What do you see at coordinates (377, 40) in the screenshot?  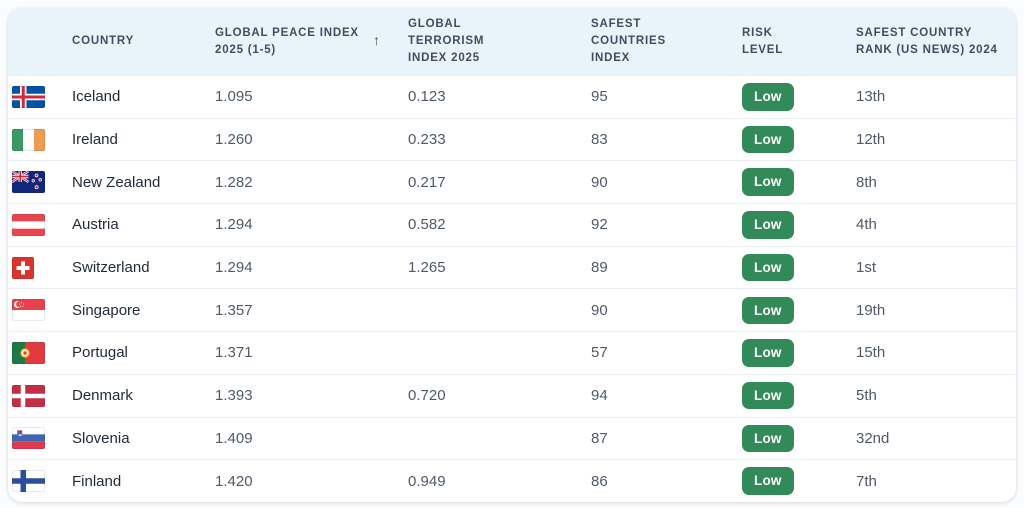 I see `sort-ascending-icon: ↑` at bounding box center [377, 40].